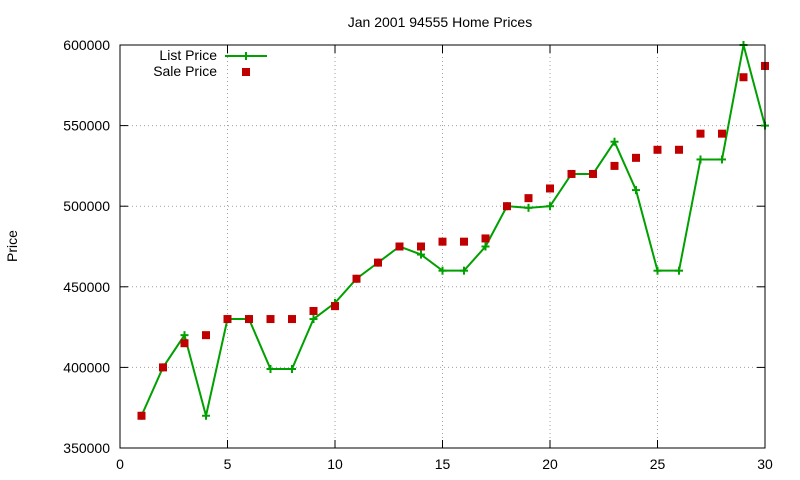 The image size is (800, 480). I want to click on legend-label-sale-price: Sale Price, so click(185, 71).